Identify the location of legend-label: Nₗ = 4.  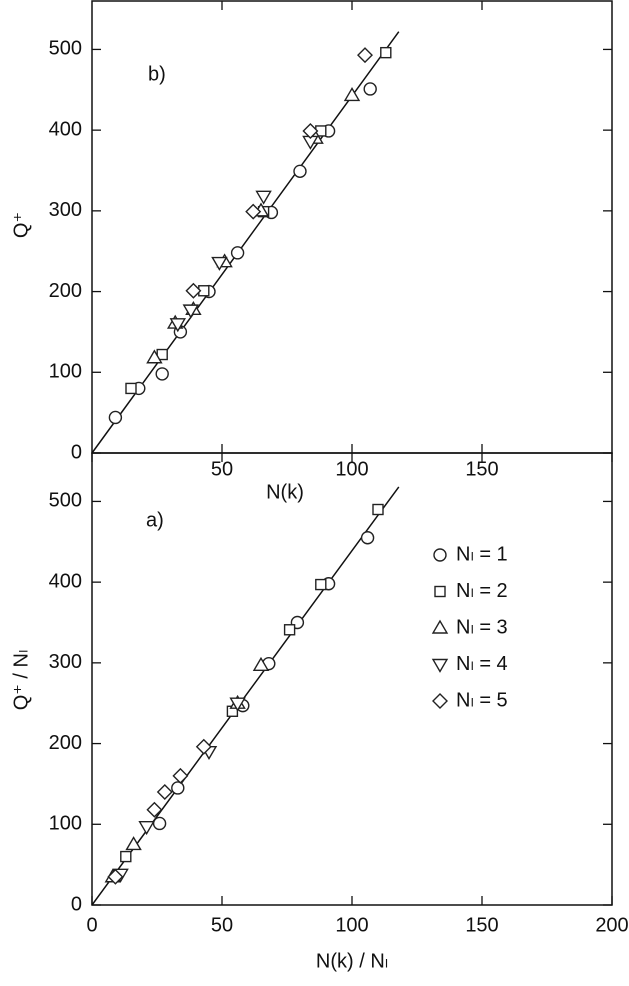
(482, 664).